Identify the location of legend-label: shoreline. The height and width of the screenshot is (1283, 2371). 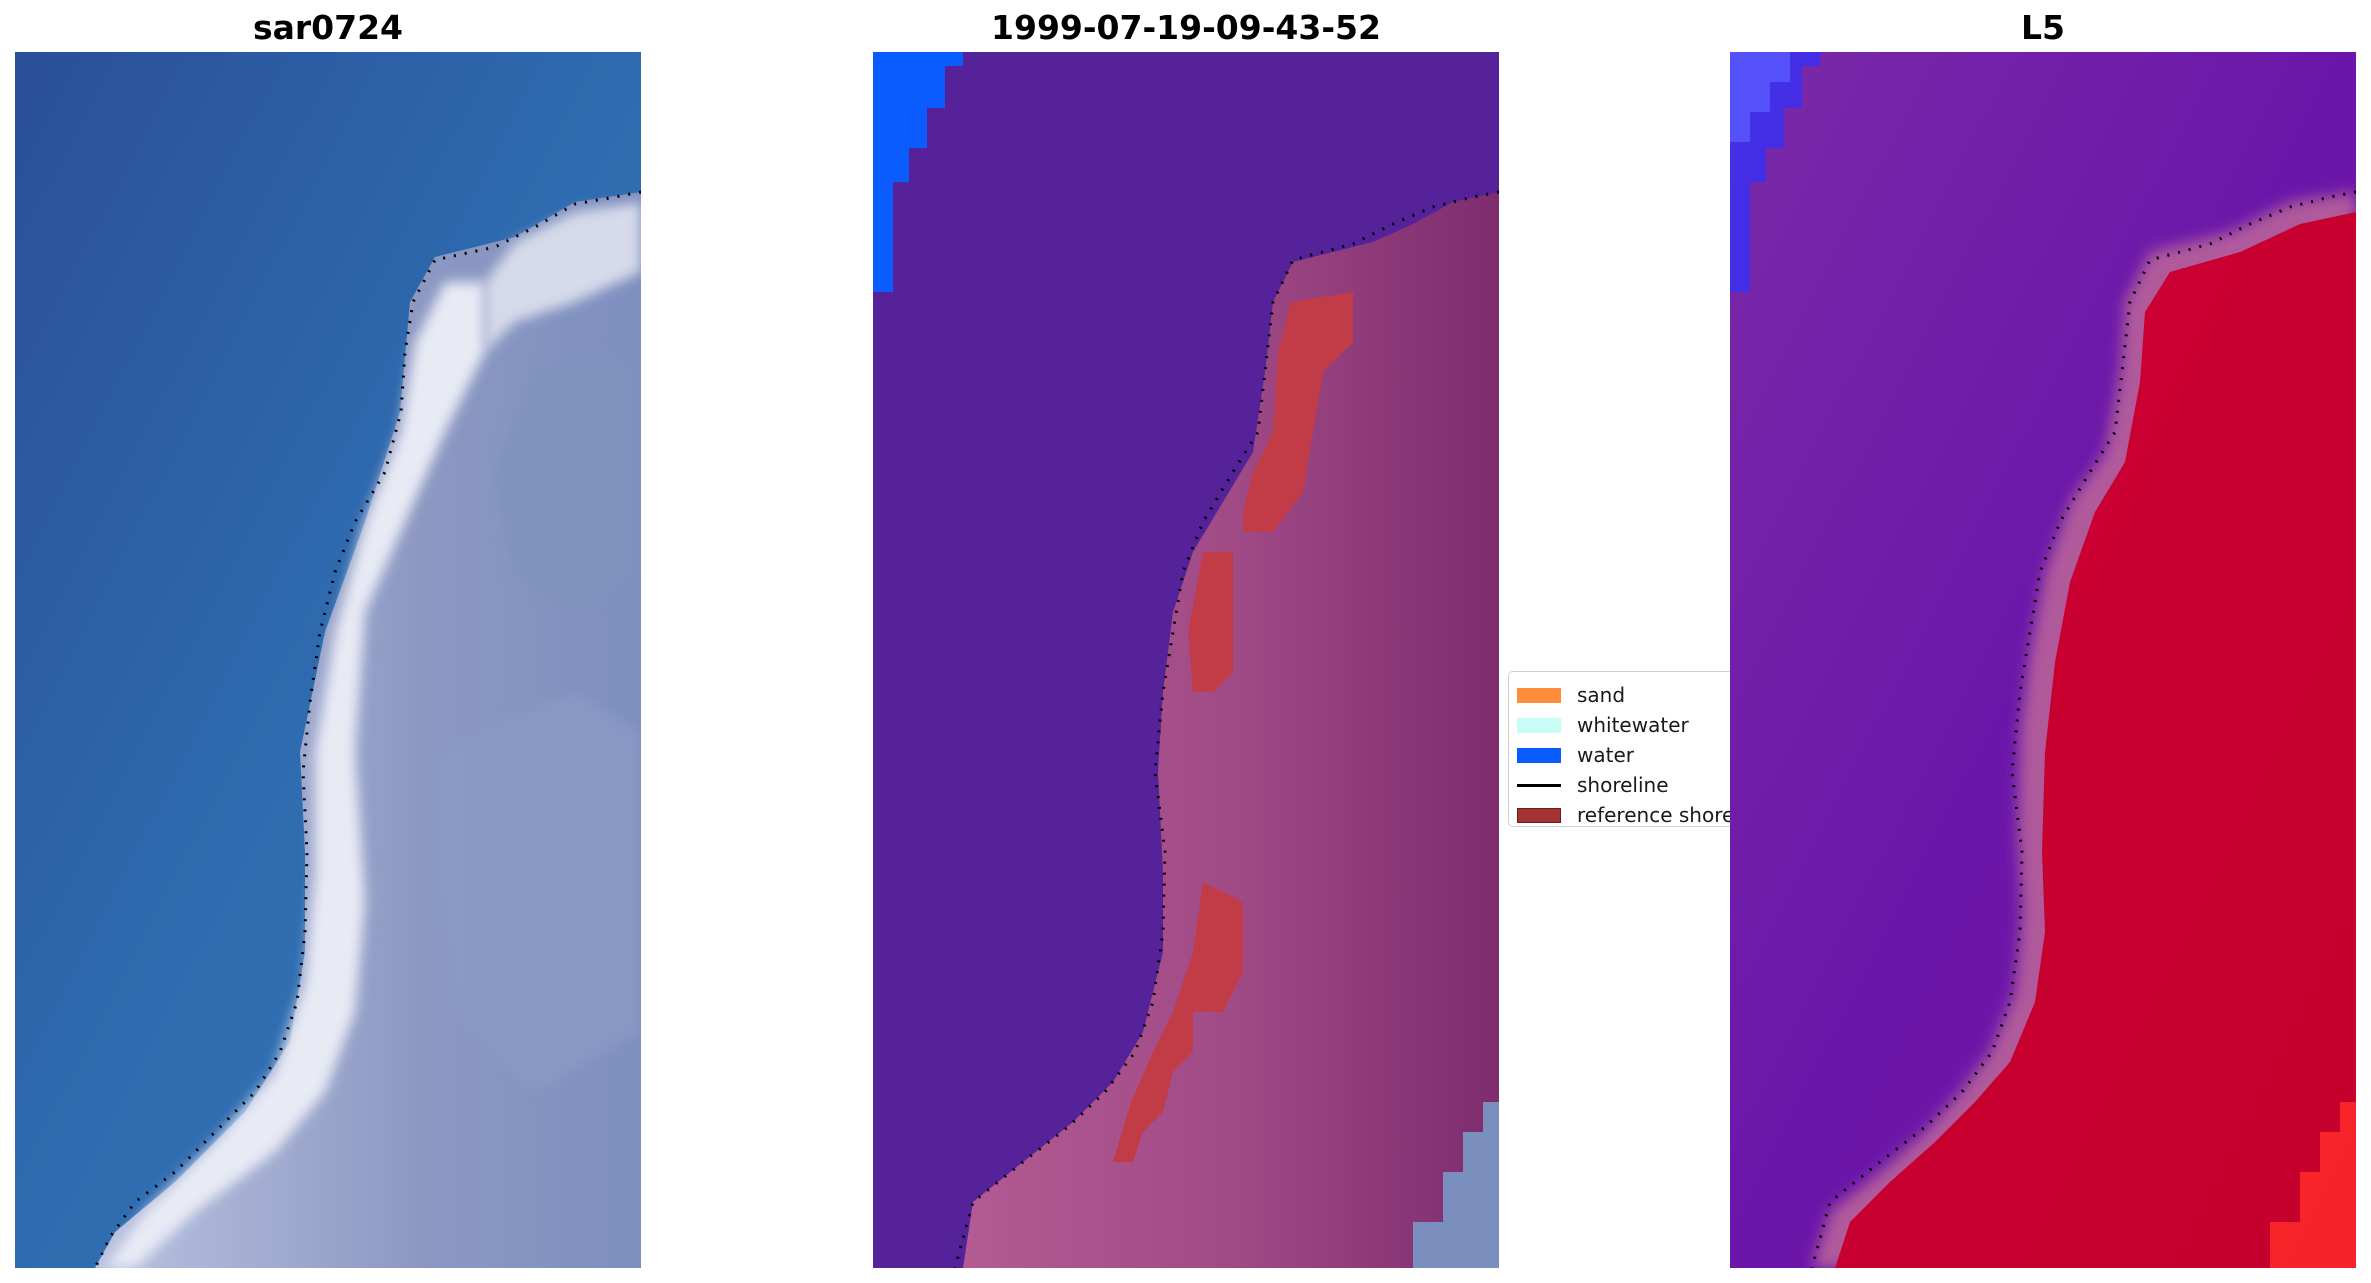
(1623, 785).